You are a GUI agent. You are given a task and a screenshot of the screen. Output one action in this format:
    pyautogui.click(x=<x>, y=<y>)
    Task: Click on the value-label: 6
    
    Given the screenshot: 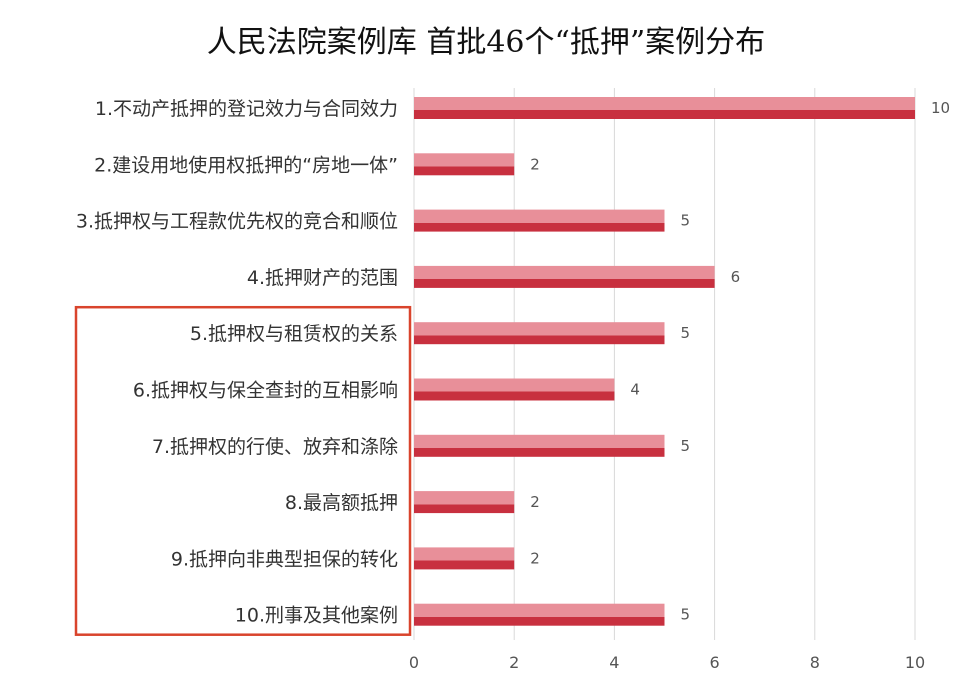 What is the action you would take?
    pyautogui.click(x=736, y=277)
    